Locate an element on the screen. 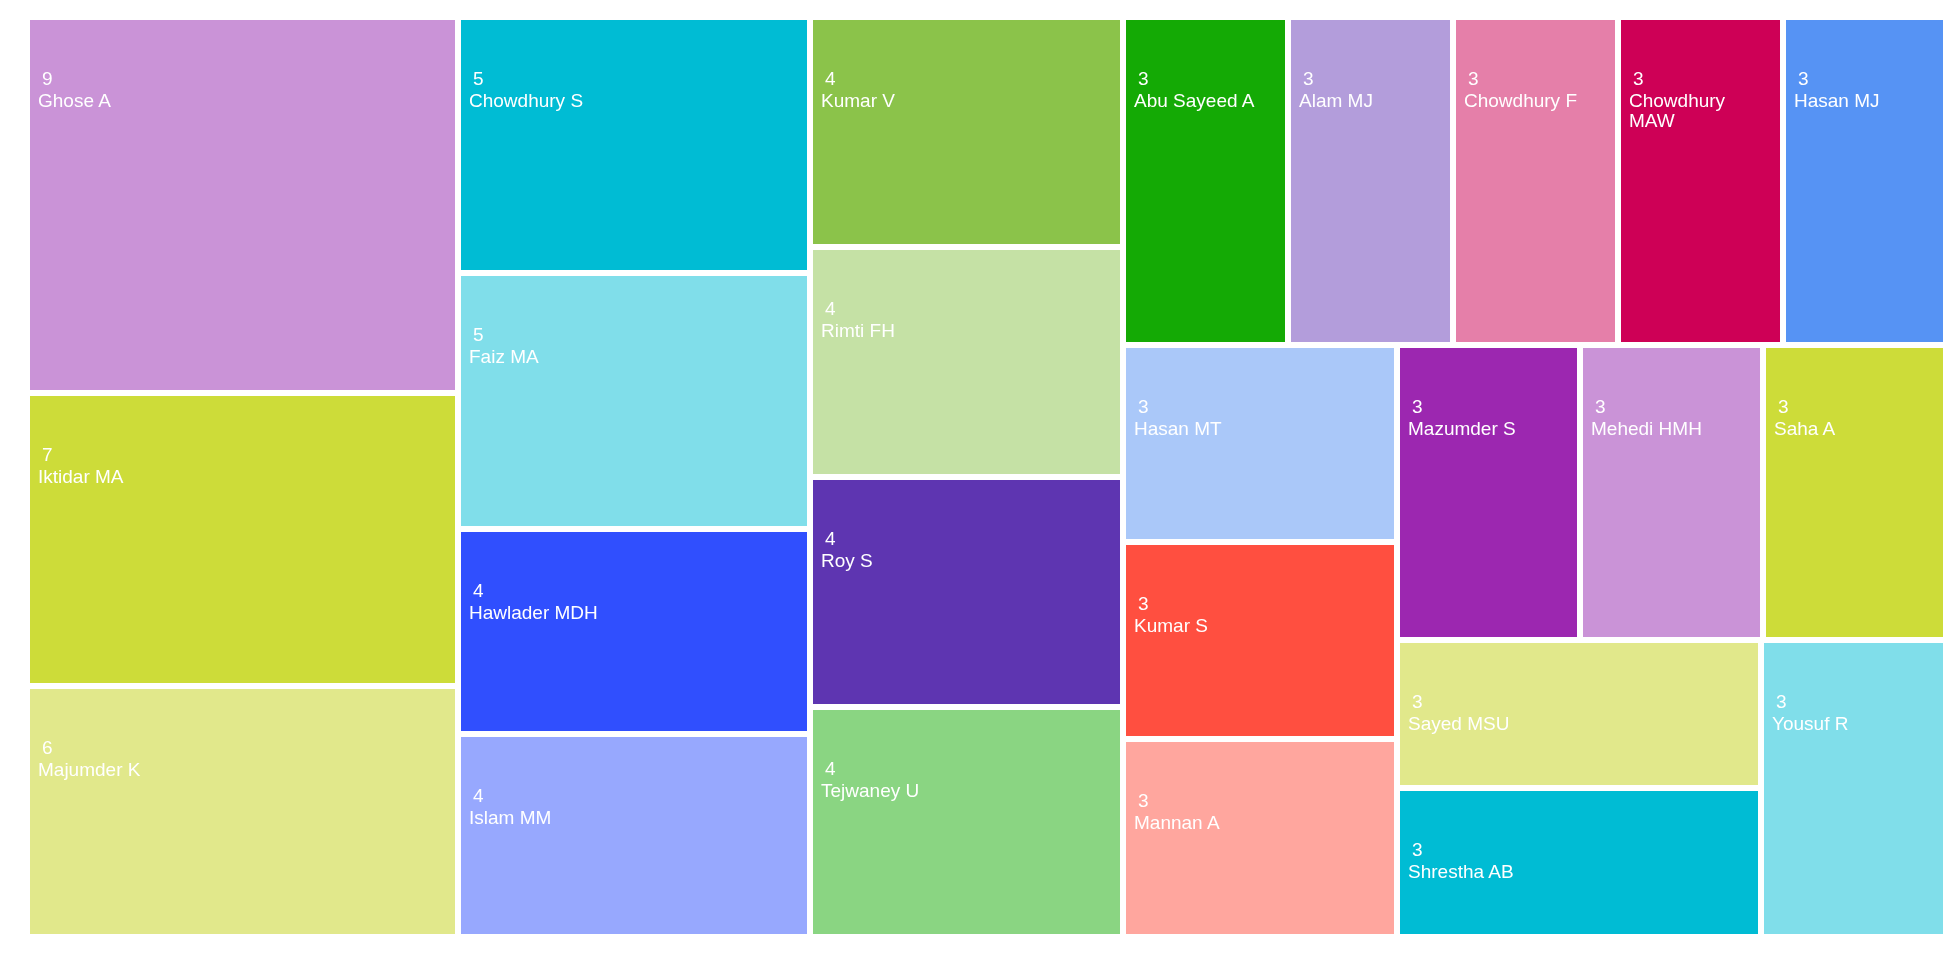 This screenshot has height=960, width=1960. category-label: Hawlader MDH is located at coordinates (533, 612).